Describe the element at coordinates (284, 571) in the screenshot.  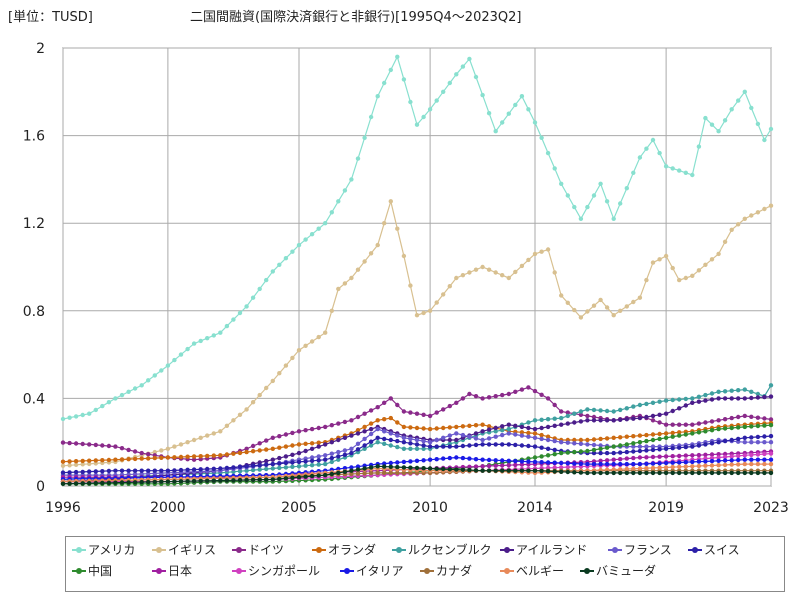
I see `legend-label: シンガポール` at that location.